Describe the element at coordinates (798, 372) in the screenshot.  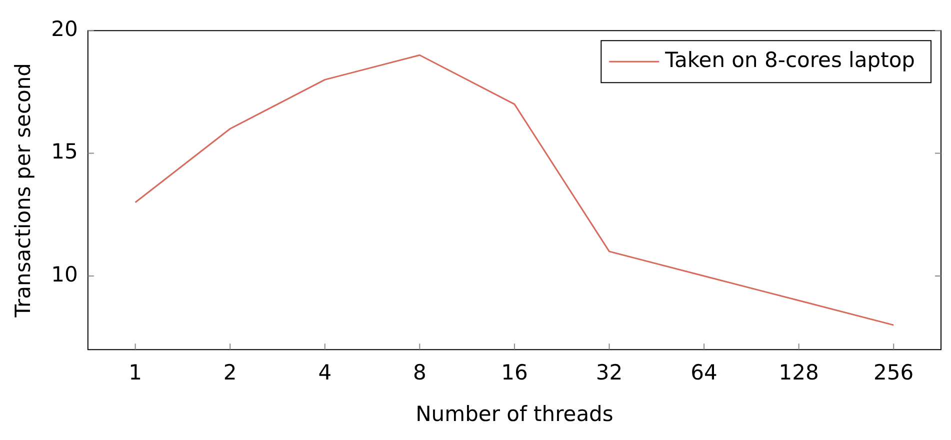
I see `x-tick-label: 128` at that location.